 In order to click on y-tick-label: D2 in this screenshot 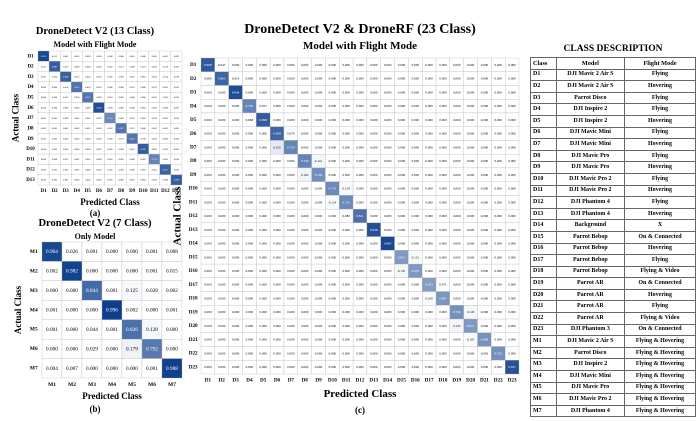, I will do `click(30, 67)`.